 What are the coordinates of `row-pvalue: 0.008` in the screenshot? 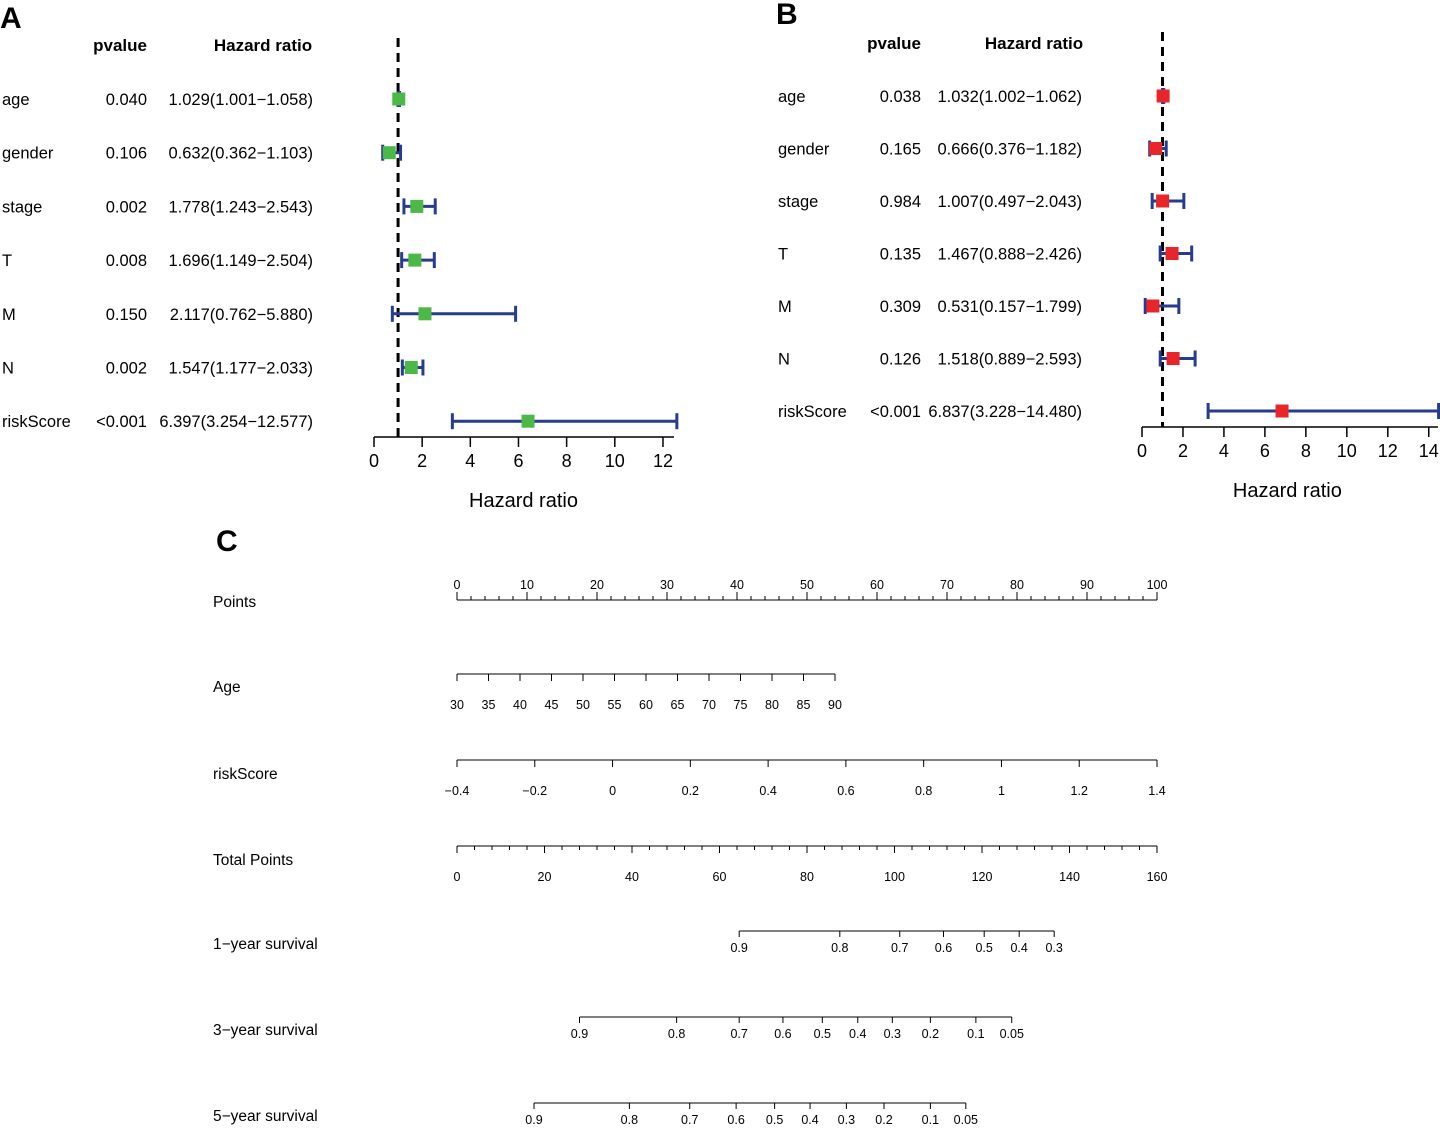 It's located at (126, 261).